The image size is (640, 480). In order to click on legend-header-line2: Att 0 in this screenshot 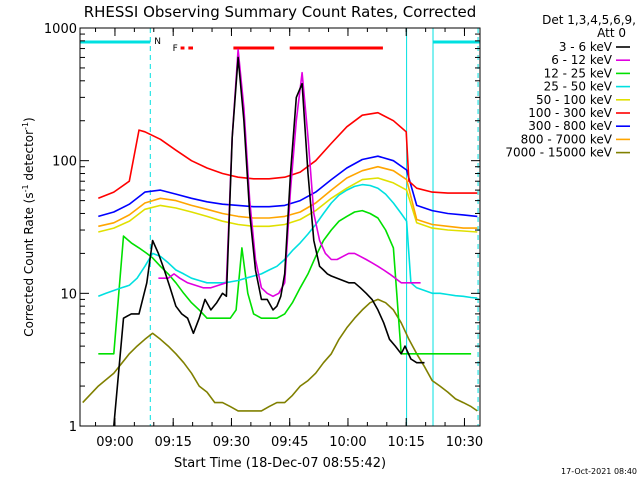, I will do `click(611, 33)`.